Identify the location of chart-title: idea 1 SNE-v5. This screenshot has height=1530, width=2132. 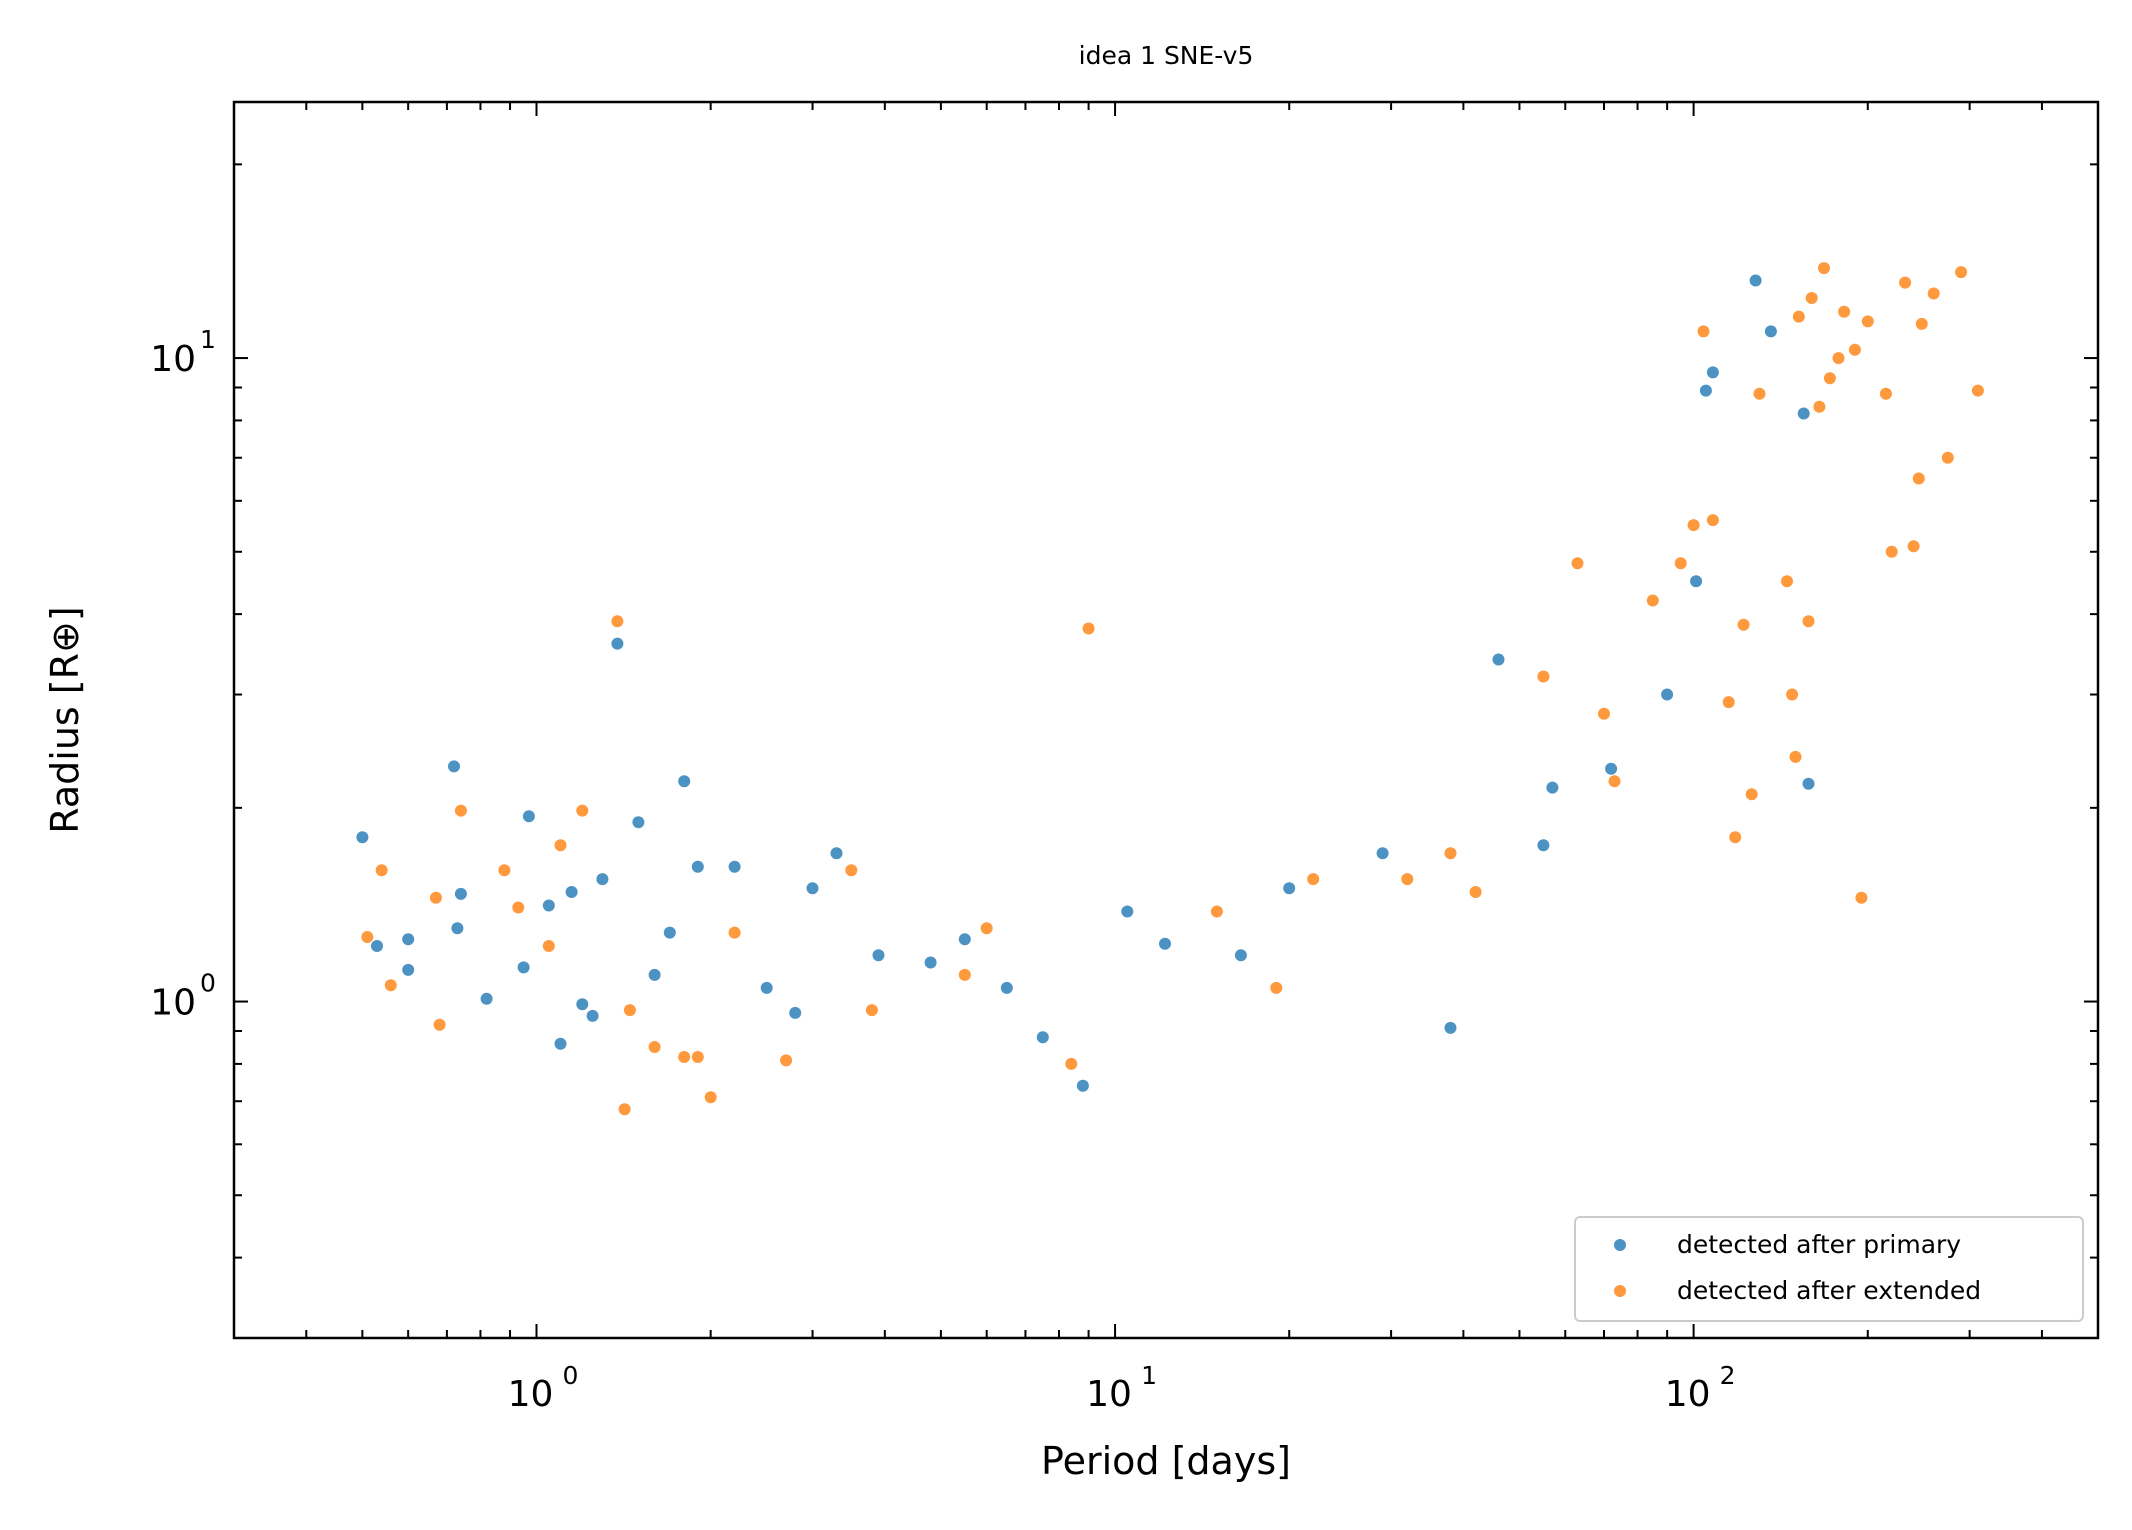
(1166, 55).